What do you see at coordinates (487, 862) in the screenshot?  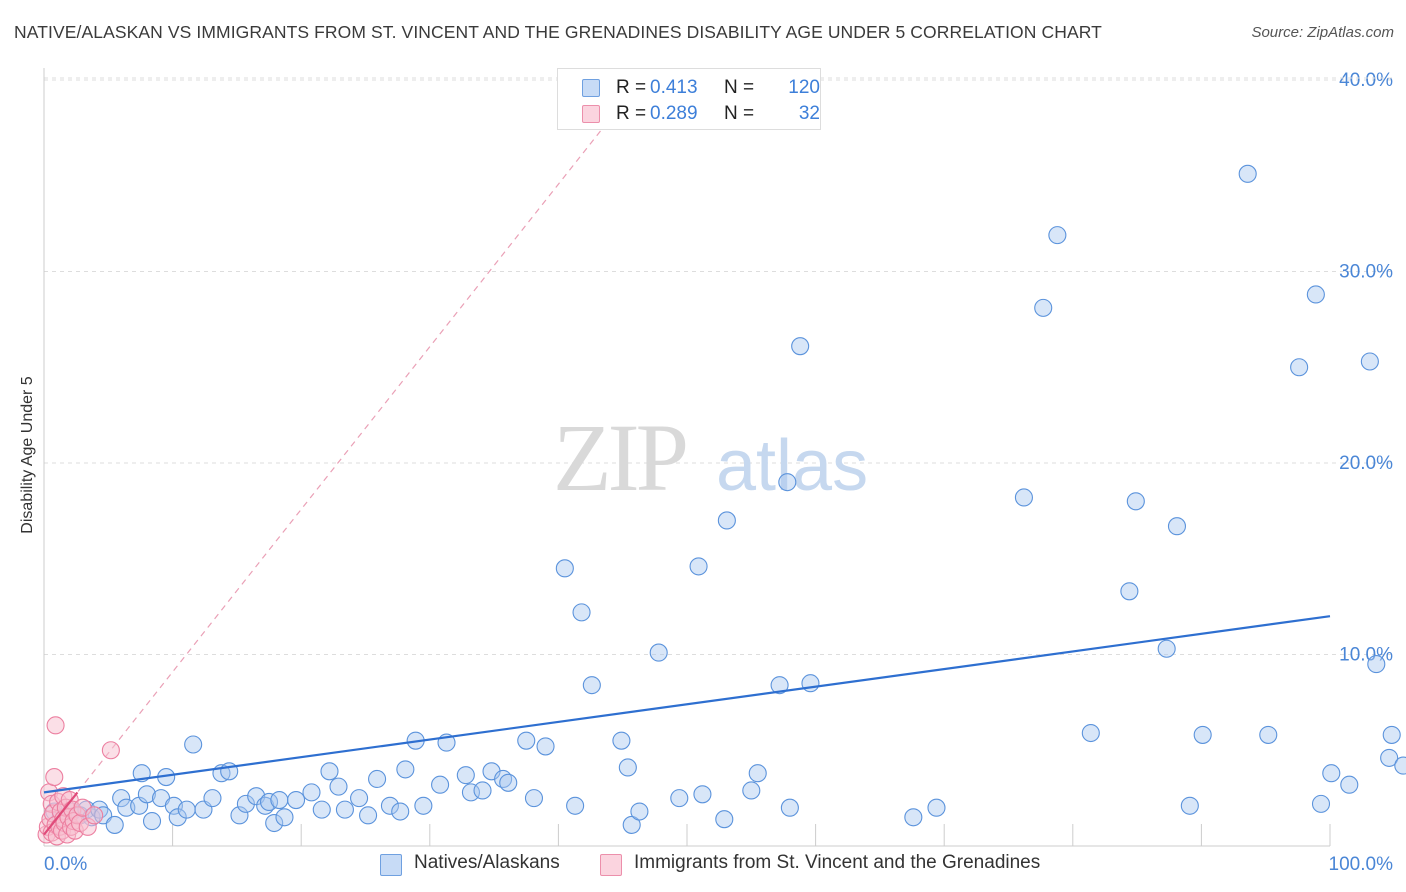 I see `natives-legend-label: Natives/Alaskans` at bounding box center [487, 862].